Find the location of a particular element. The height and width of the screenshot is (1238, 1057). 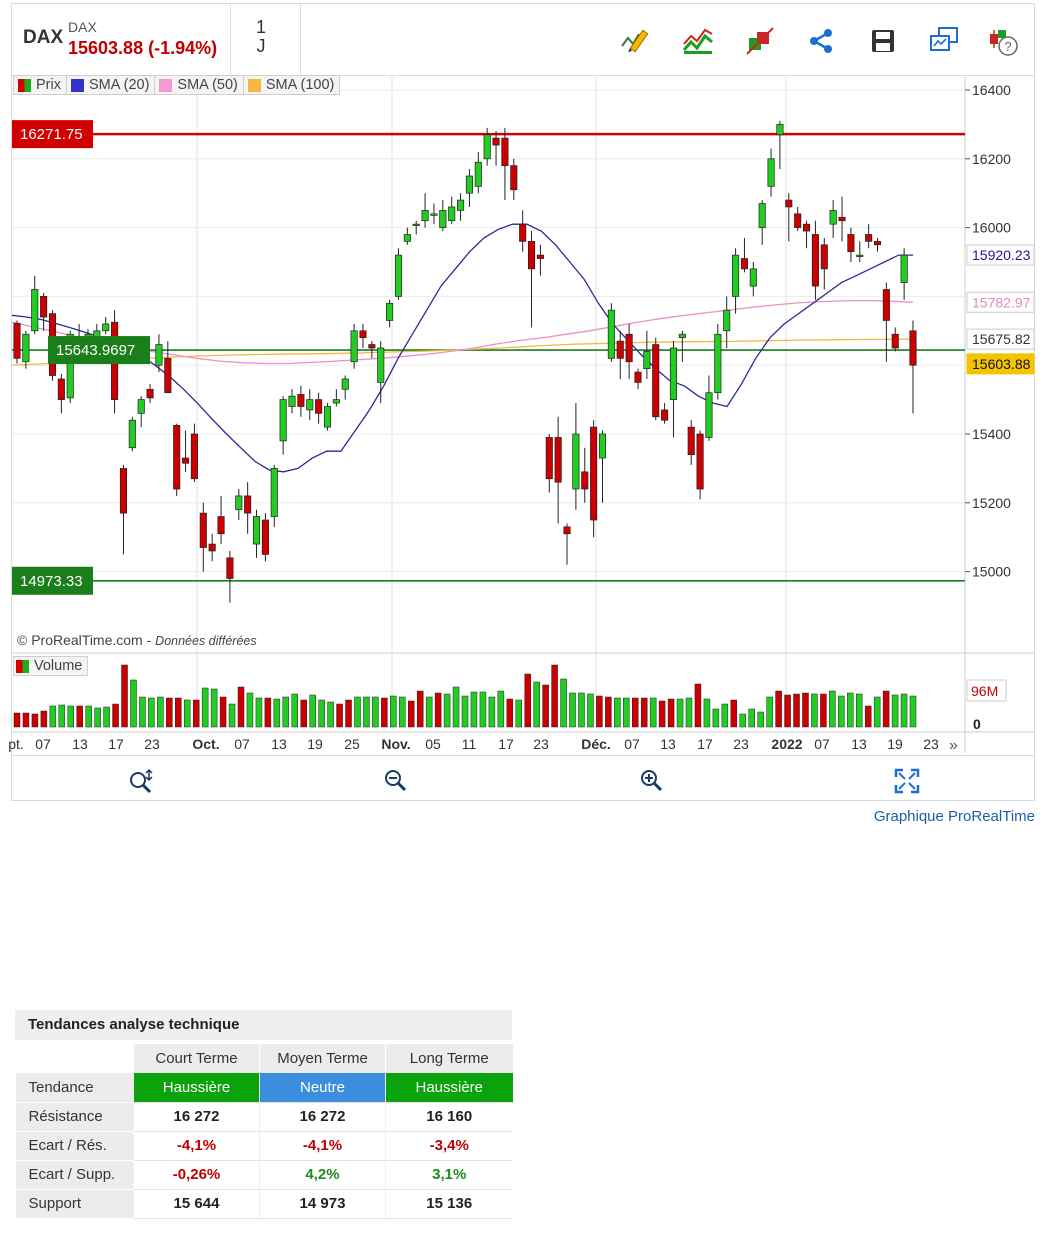

price-label: 15603.88 is located at coordinates (1001, 364).